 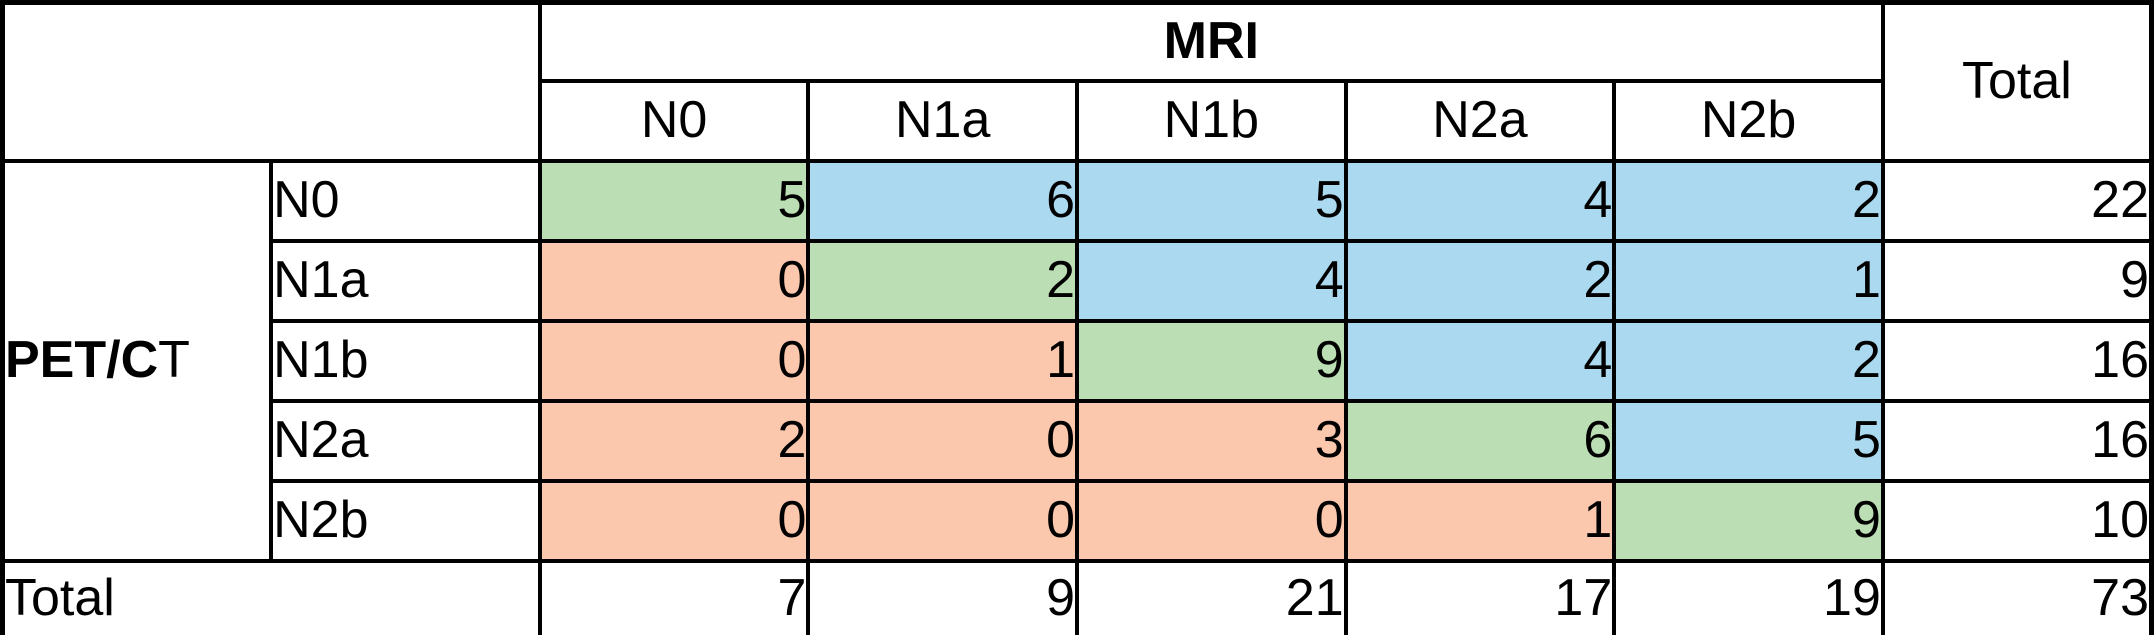 I want to click on table-row: N2b 0 0 0 1 9 10, so click(x=1078, y=520).